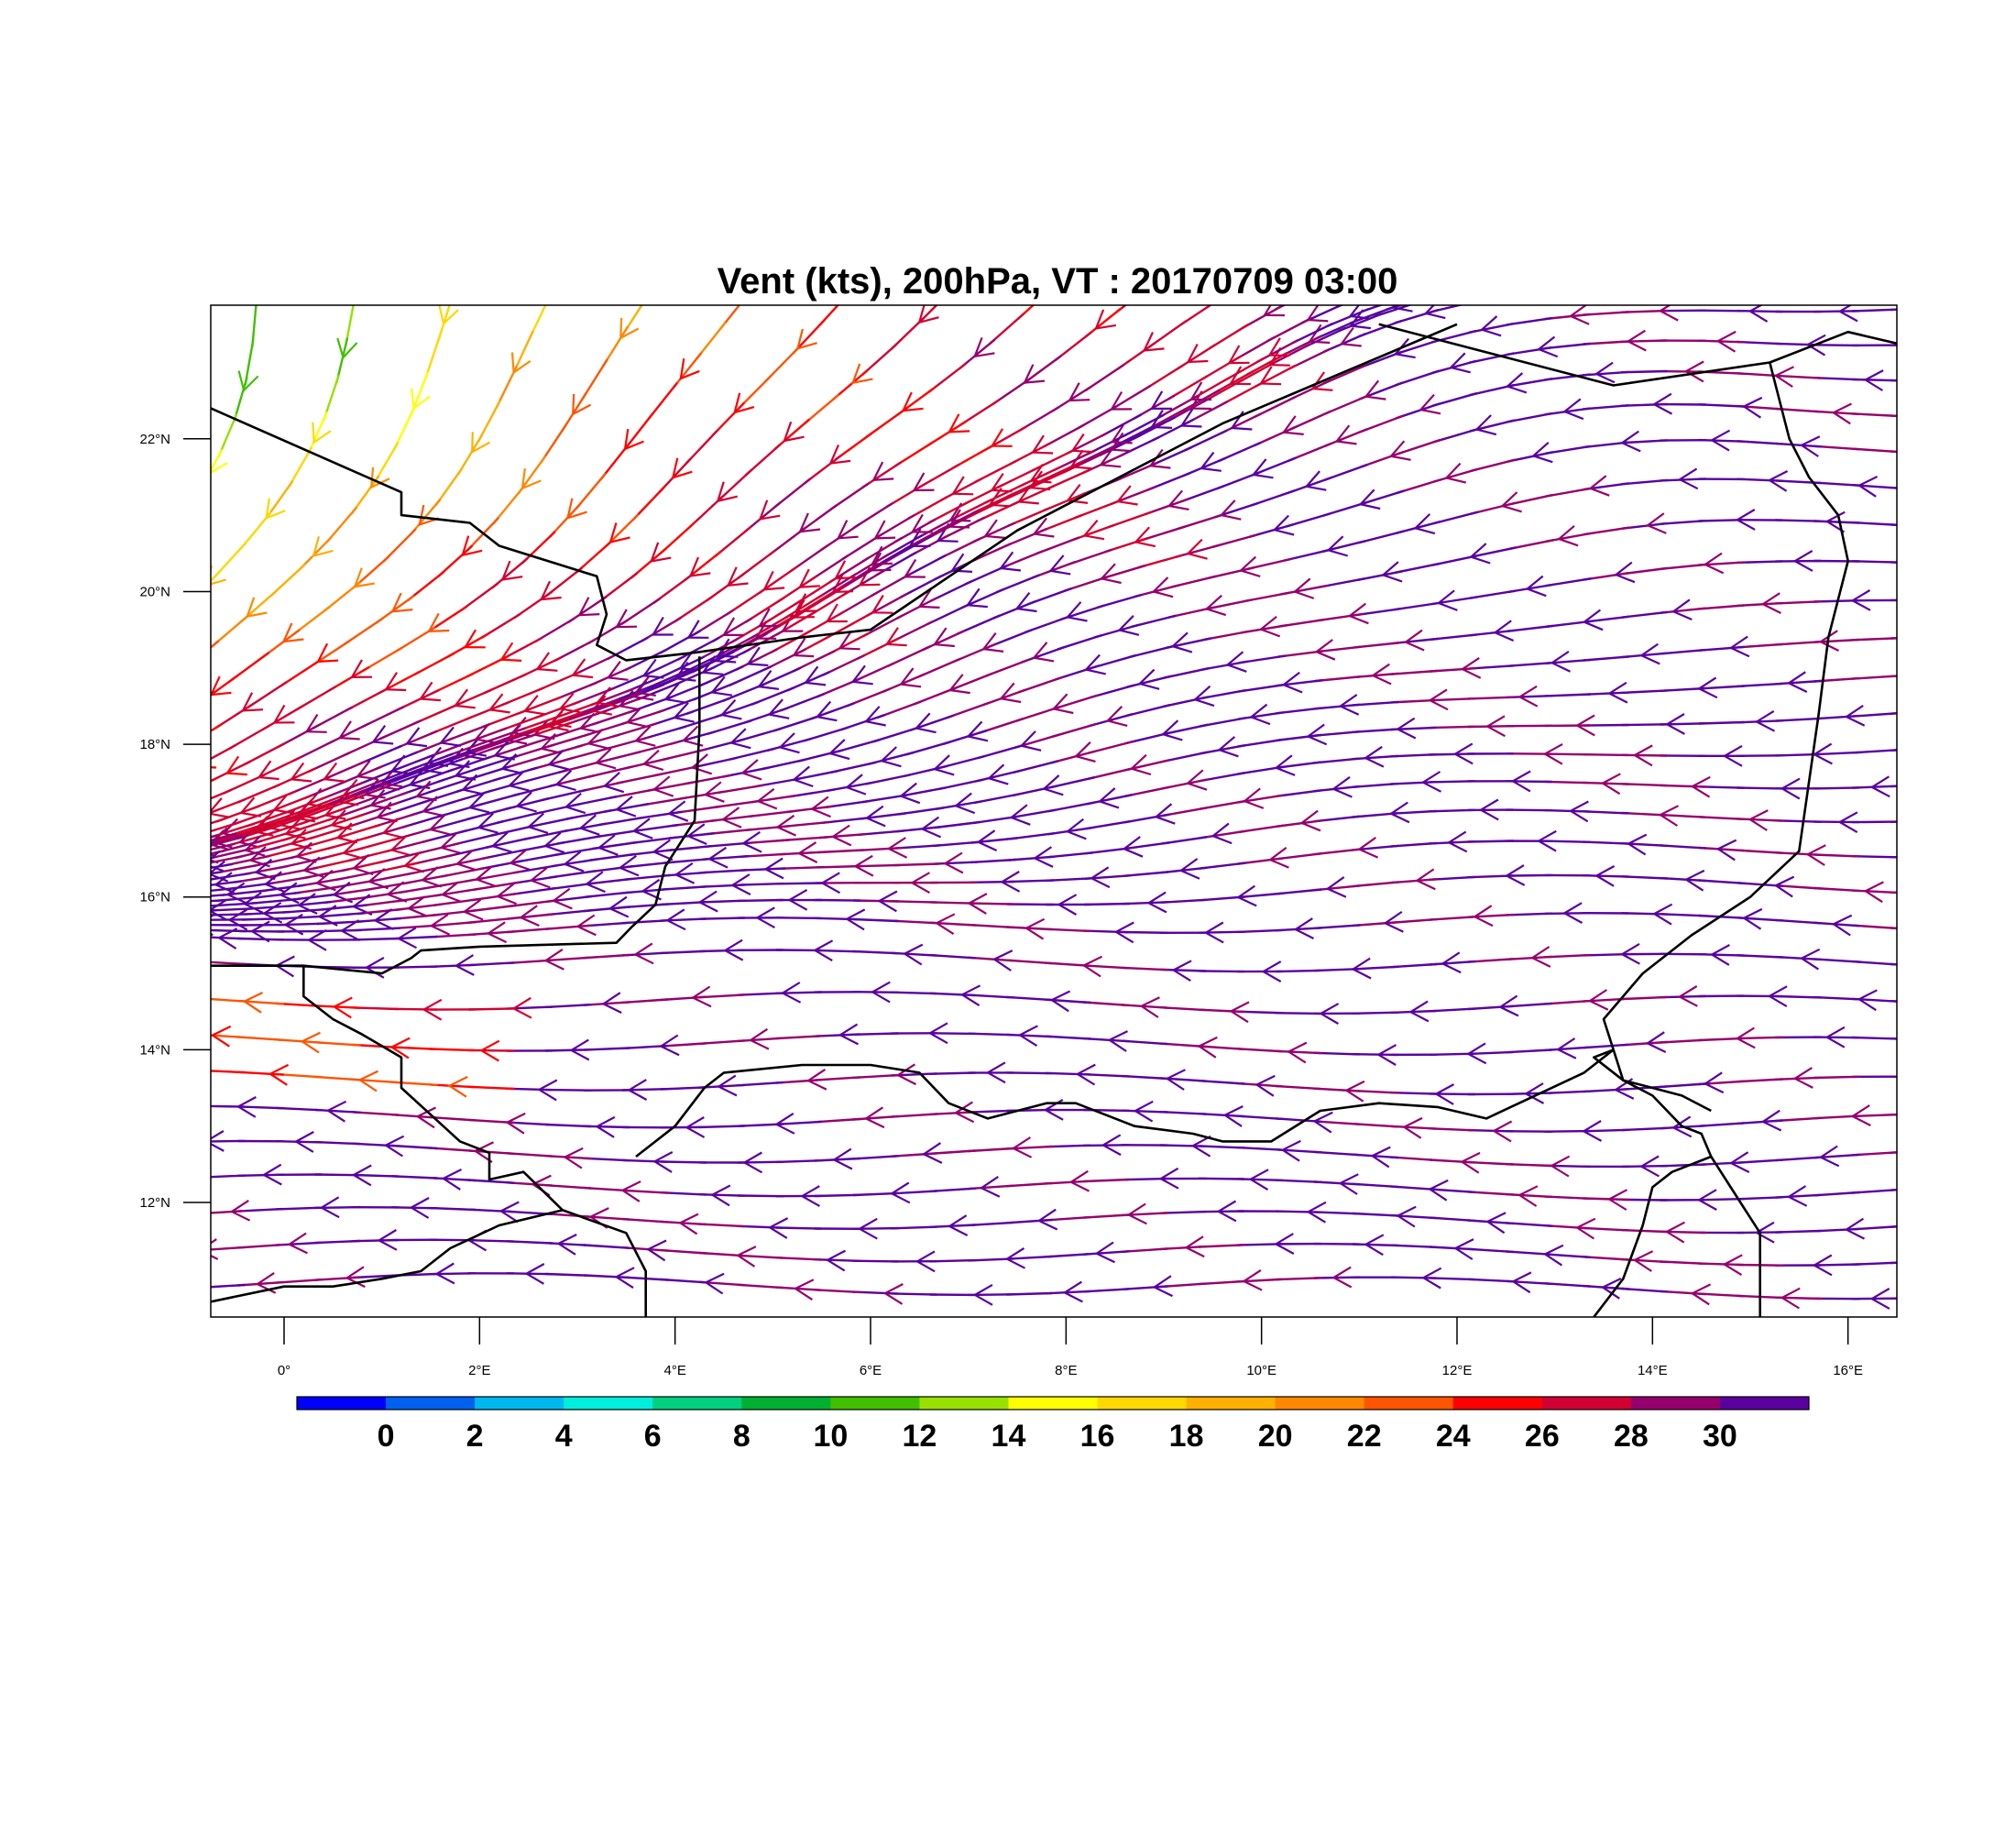  I want to click on colorbar-swatch, so click(1142, 1403).